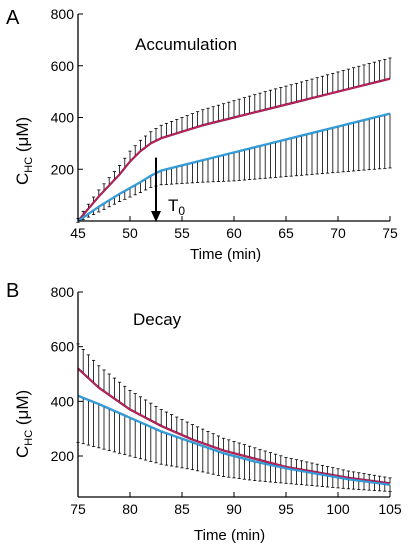  What do you see at coordinates (186, 44) in the screenshot?
I see `annotation-accumulation: Accumulation` at bounding box center [186, 44].